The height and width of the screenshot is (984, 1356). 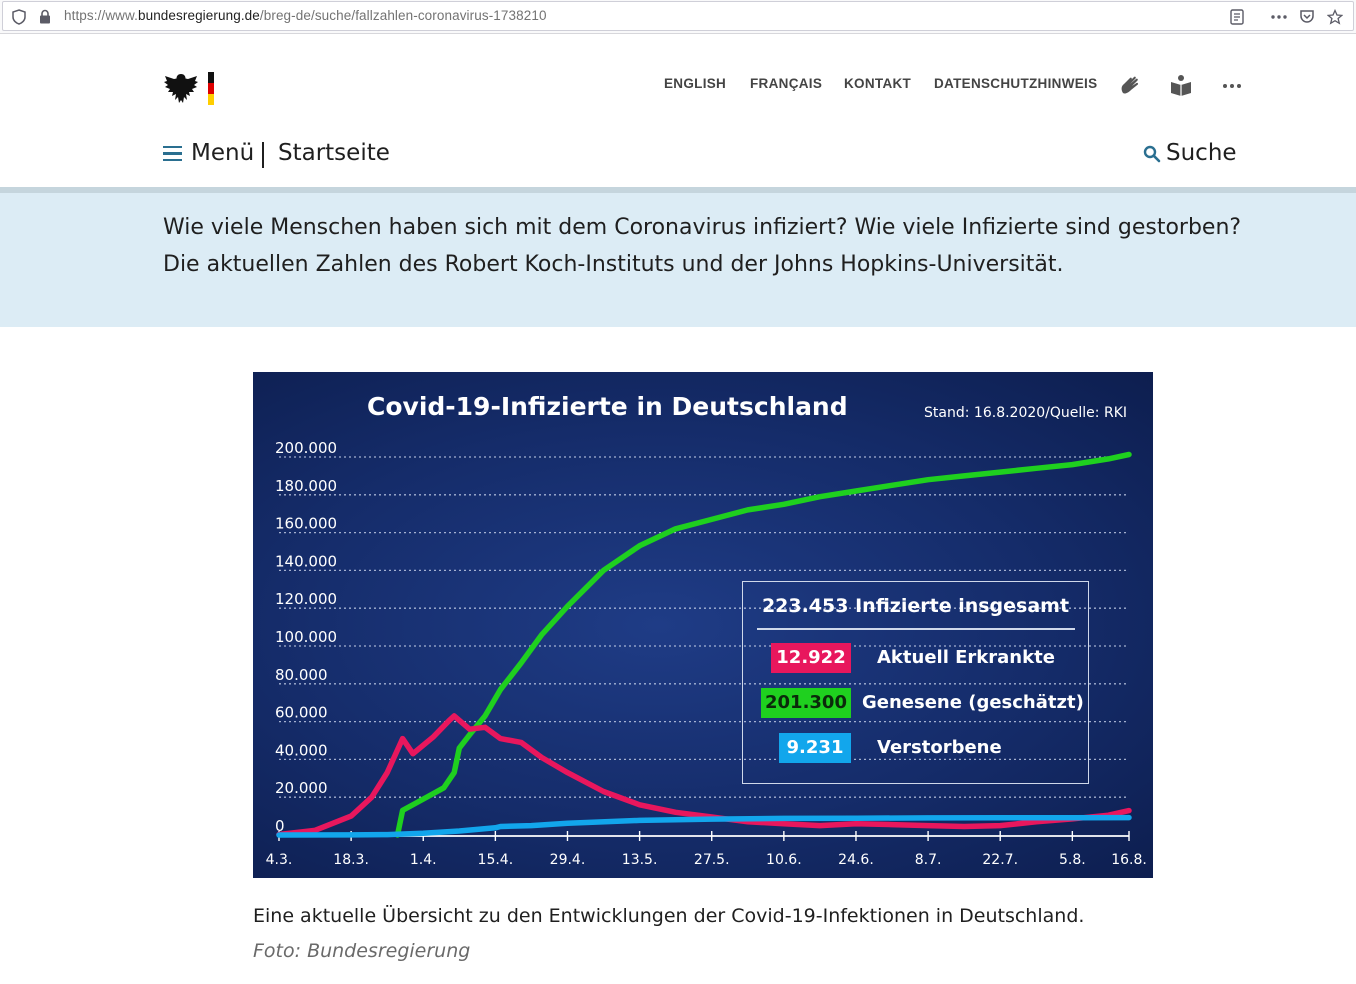 I want to click on hamburger-menu-icon, so click(x=172, y=154).